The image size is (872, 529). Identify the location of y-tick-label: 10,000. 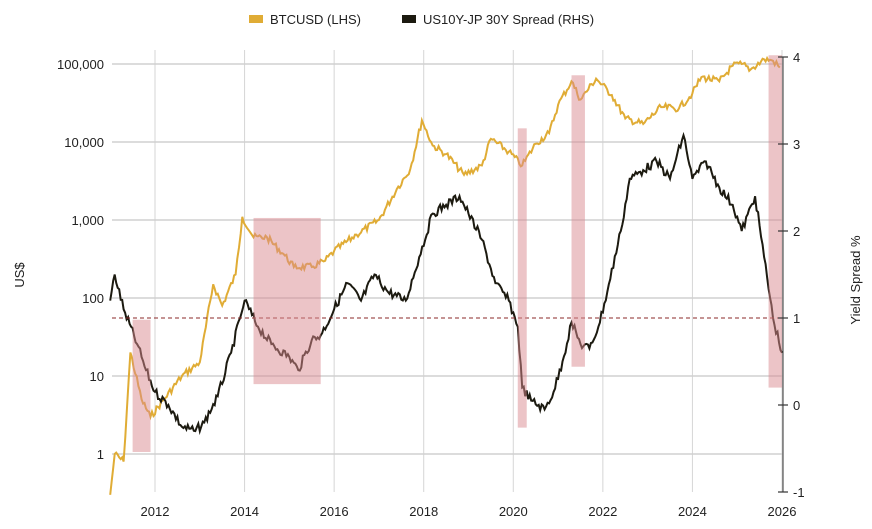
(84, 142).